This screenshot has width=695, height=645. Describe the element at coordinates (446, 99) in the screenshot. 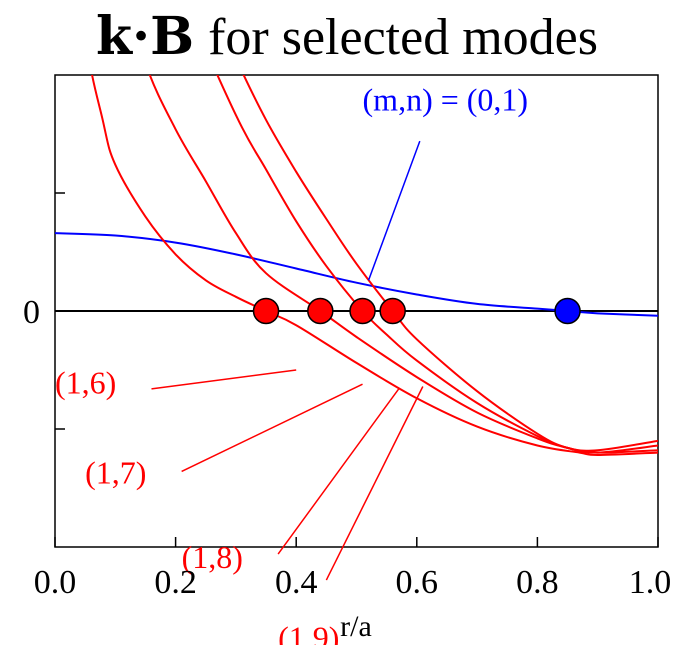

I see `annotation-label: (m,n) = (0,1)` at that location.